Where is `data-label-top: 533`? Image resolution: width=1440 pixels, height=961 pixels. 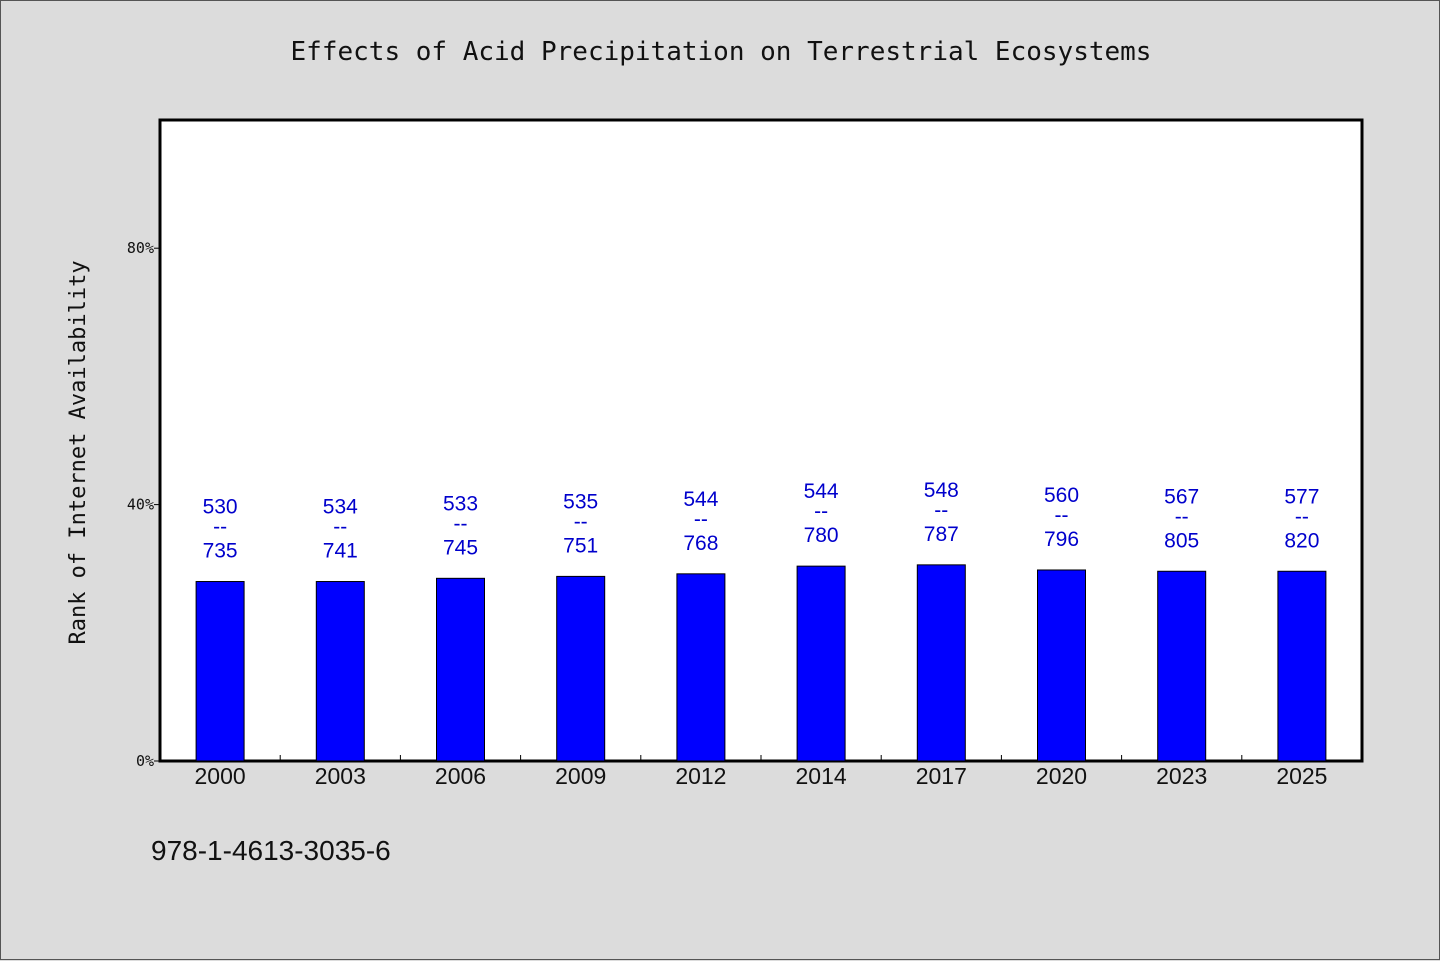 data-label-top: 533 is located at coordinates (460, 503).